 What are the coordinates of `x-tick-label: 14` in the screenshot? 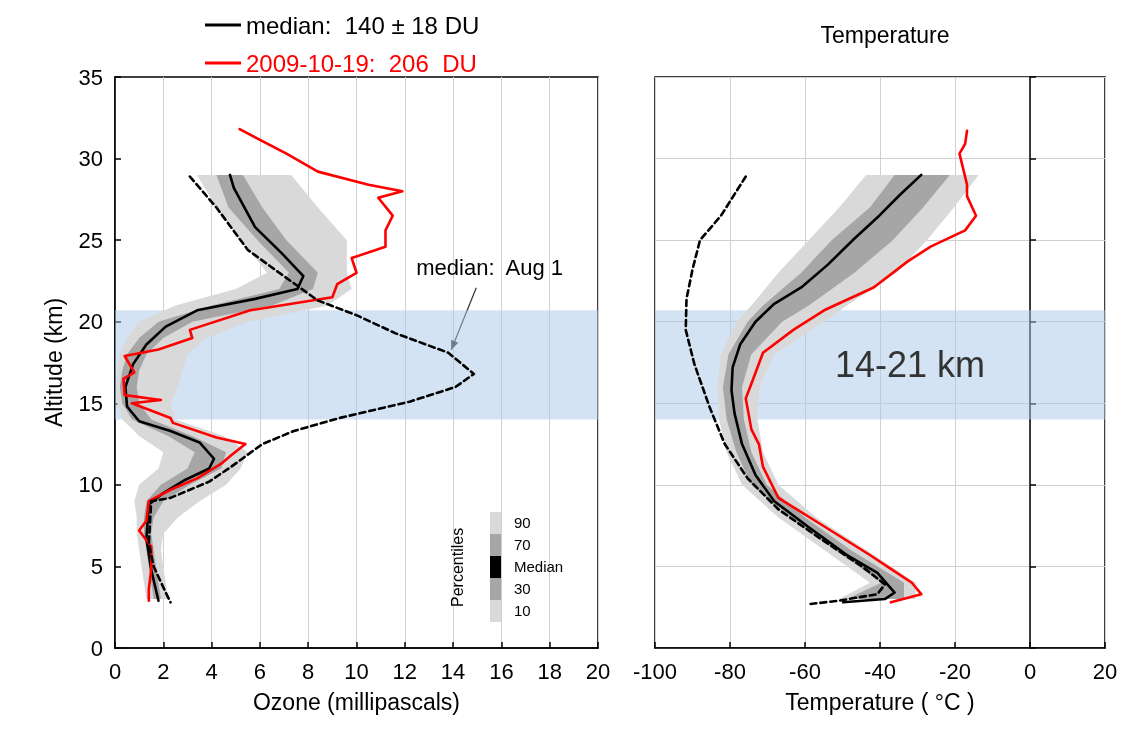 It's located at (453, 671).